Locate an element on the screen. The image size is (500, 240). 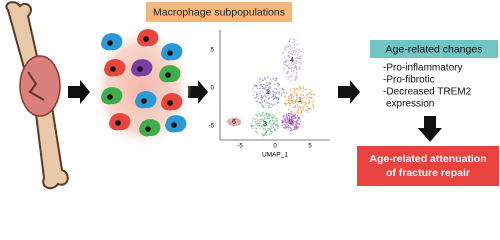
arrow-down is located at coordinates (430, 129).